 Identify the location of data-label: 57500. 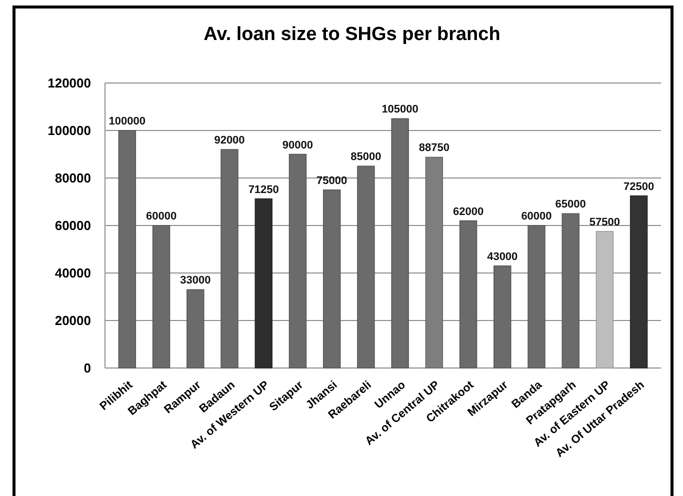
(604, 222).